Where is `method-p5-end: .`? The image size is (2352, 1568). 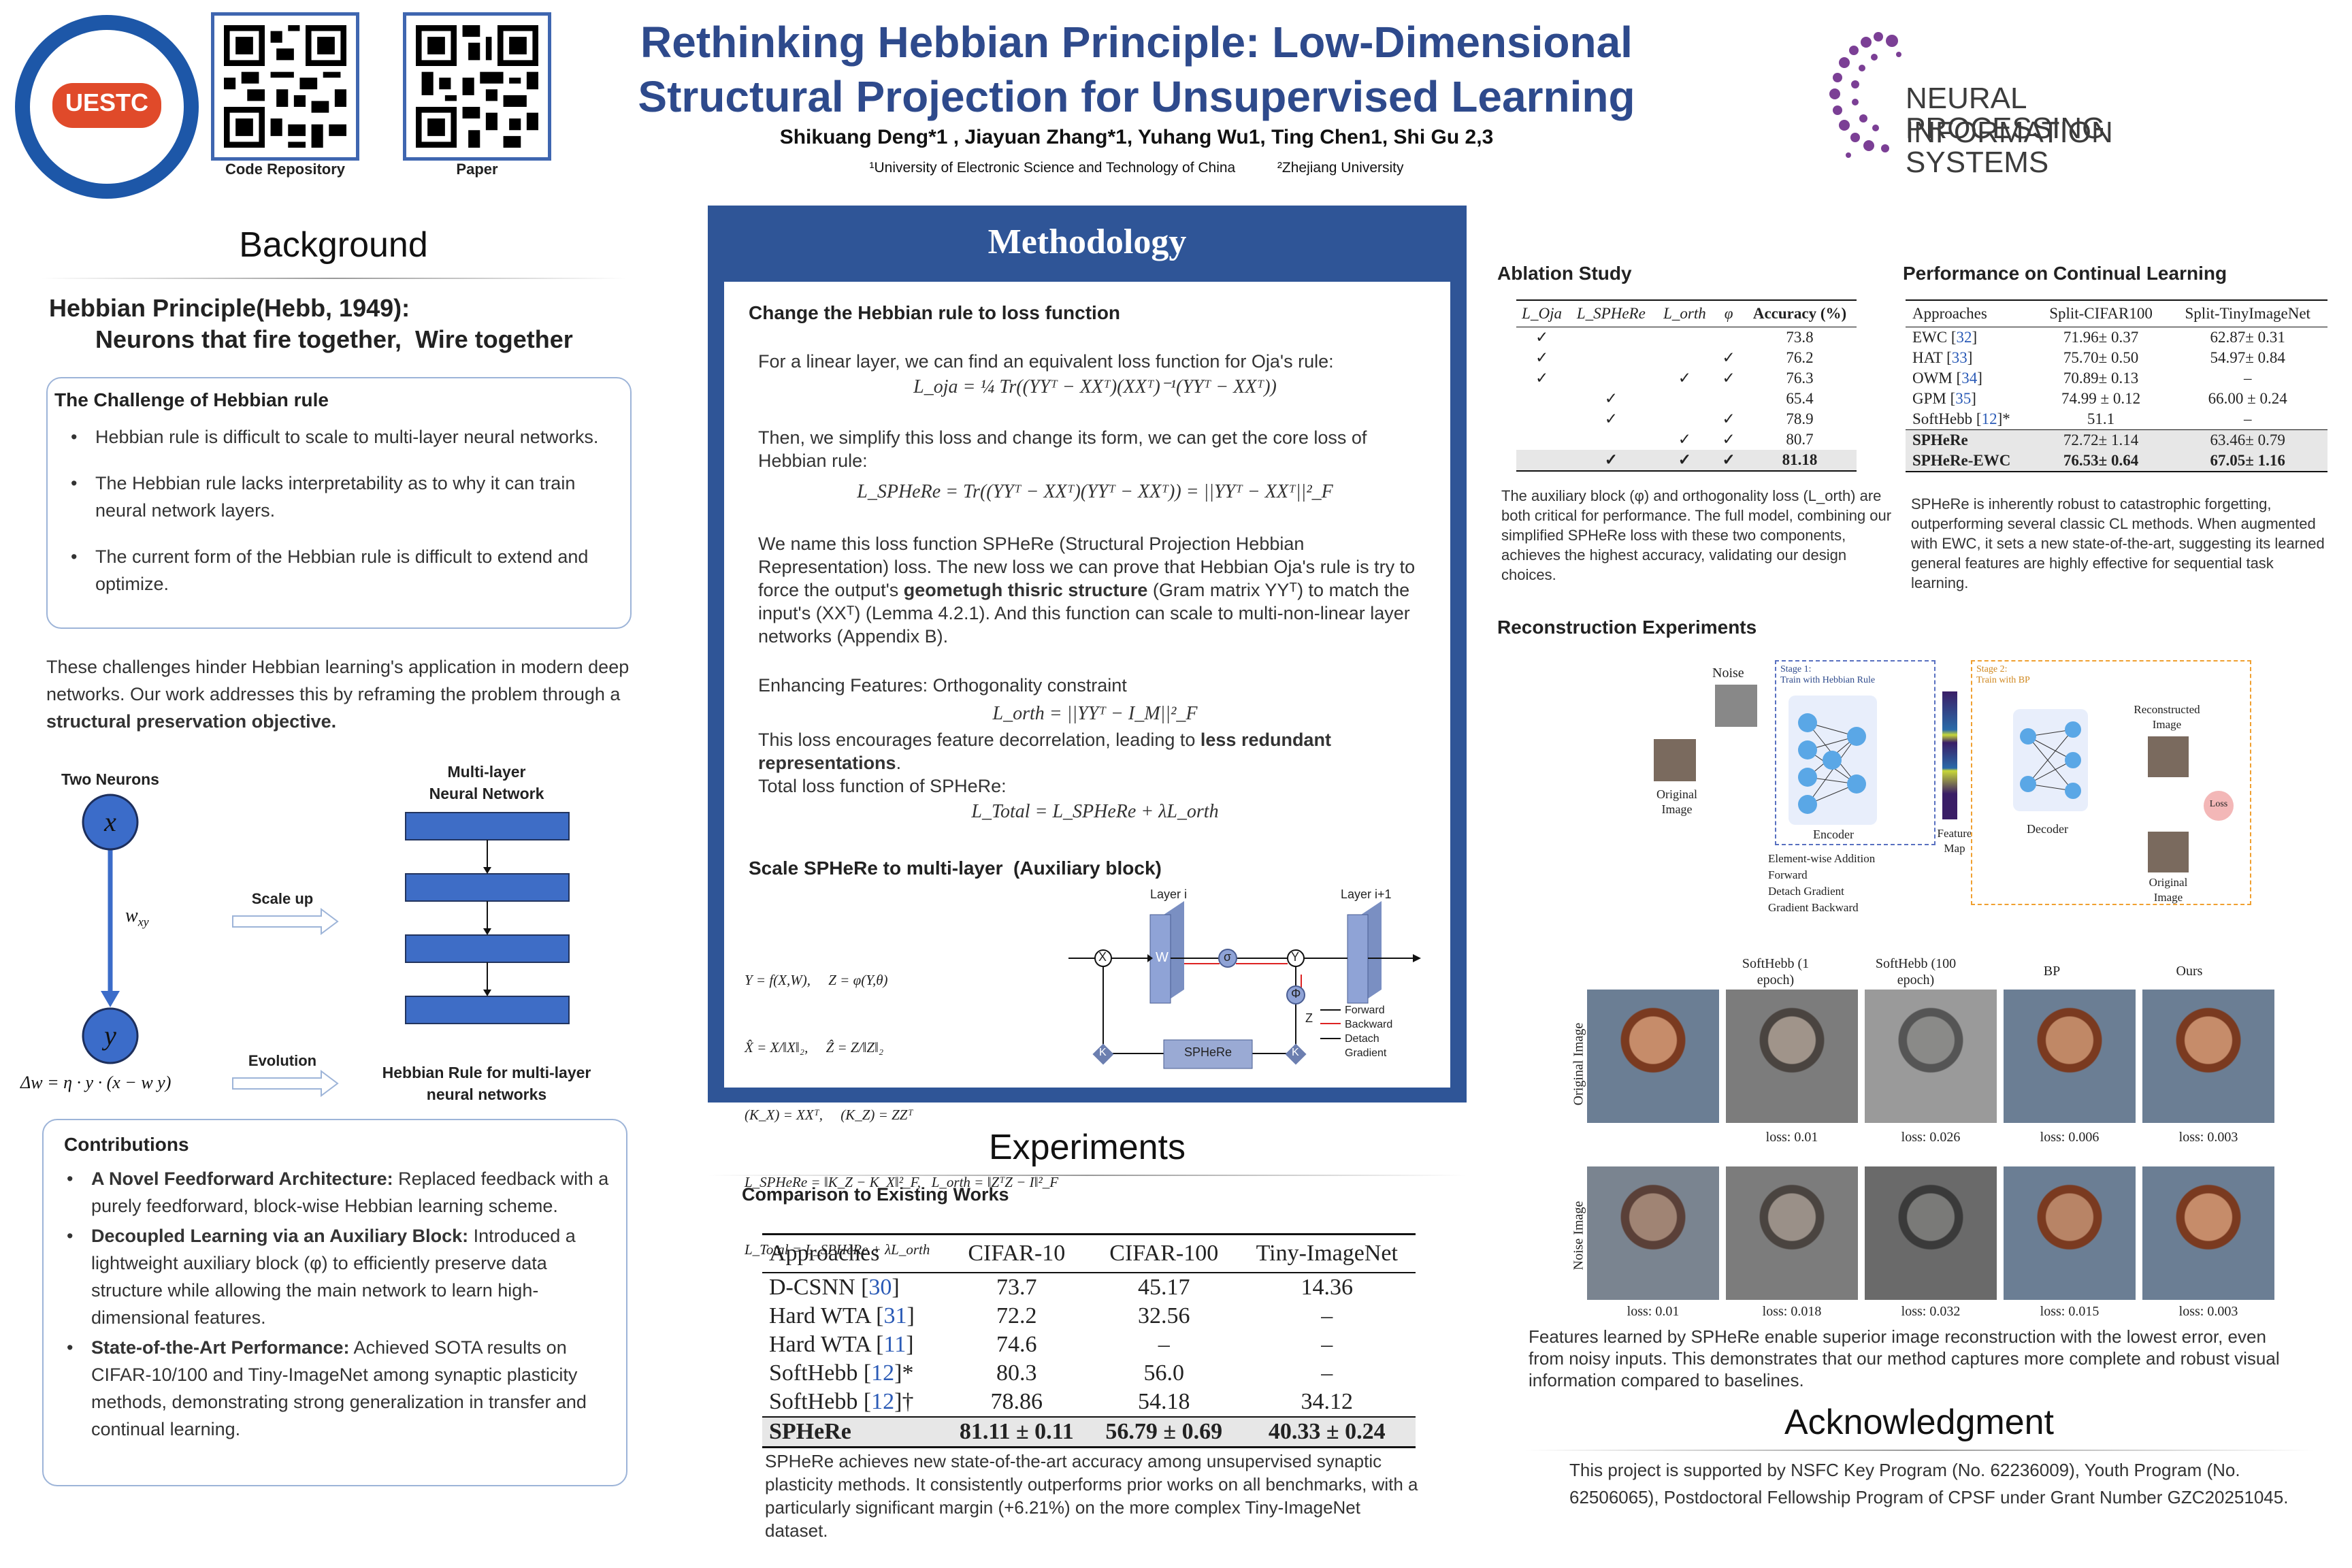 method-p5-end: . is located at coordinates (899, 763).